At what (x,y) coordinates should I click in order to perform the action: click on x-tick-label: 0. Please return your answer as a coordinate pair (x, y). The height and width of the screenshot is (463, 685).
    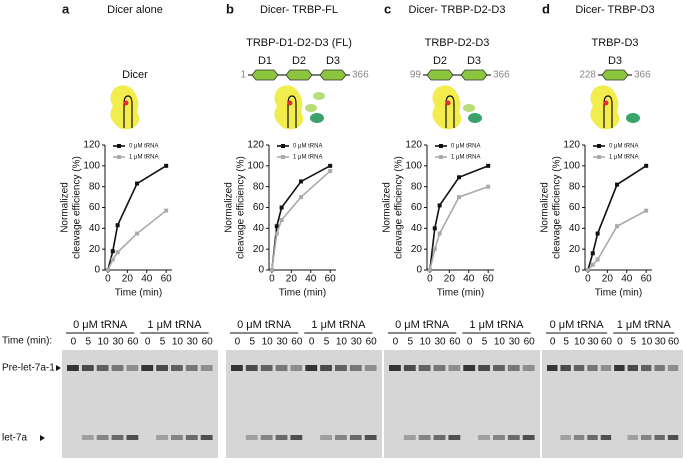
    Looking at the image, I should click on (588, 279).